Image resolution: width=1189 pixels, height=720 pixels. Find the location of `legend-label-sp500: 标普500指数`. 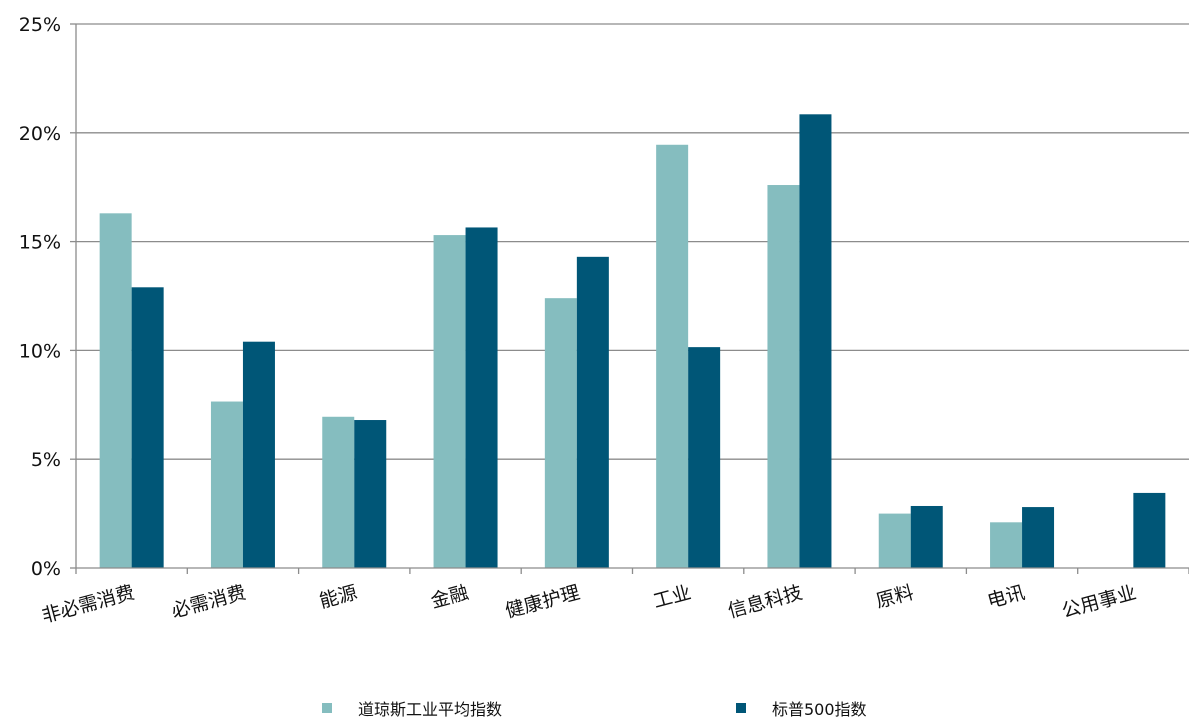

legend-label-sp500: 标普500指数 is located at coordinates (819, 709).